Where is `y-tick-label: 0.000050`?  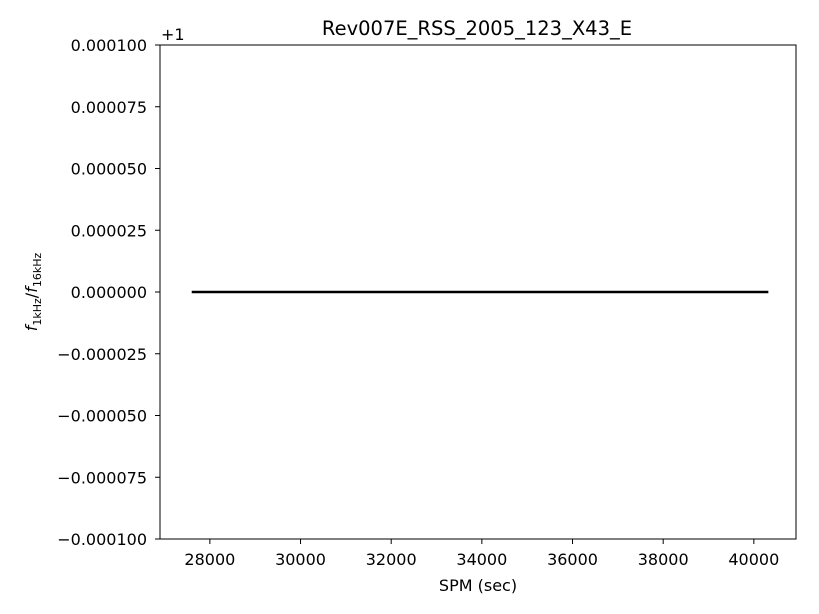 y-tick-label: 0.000050 is located at coordinates (109, 169).